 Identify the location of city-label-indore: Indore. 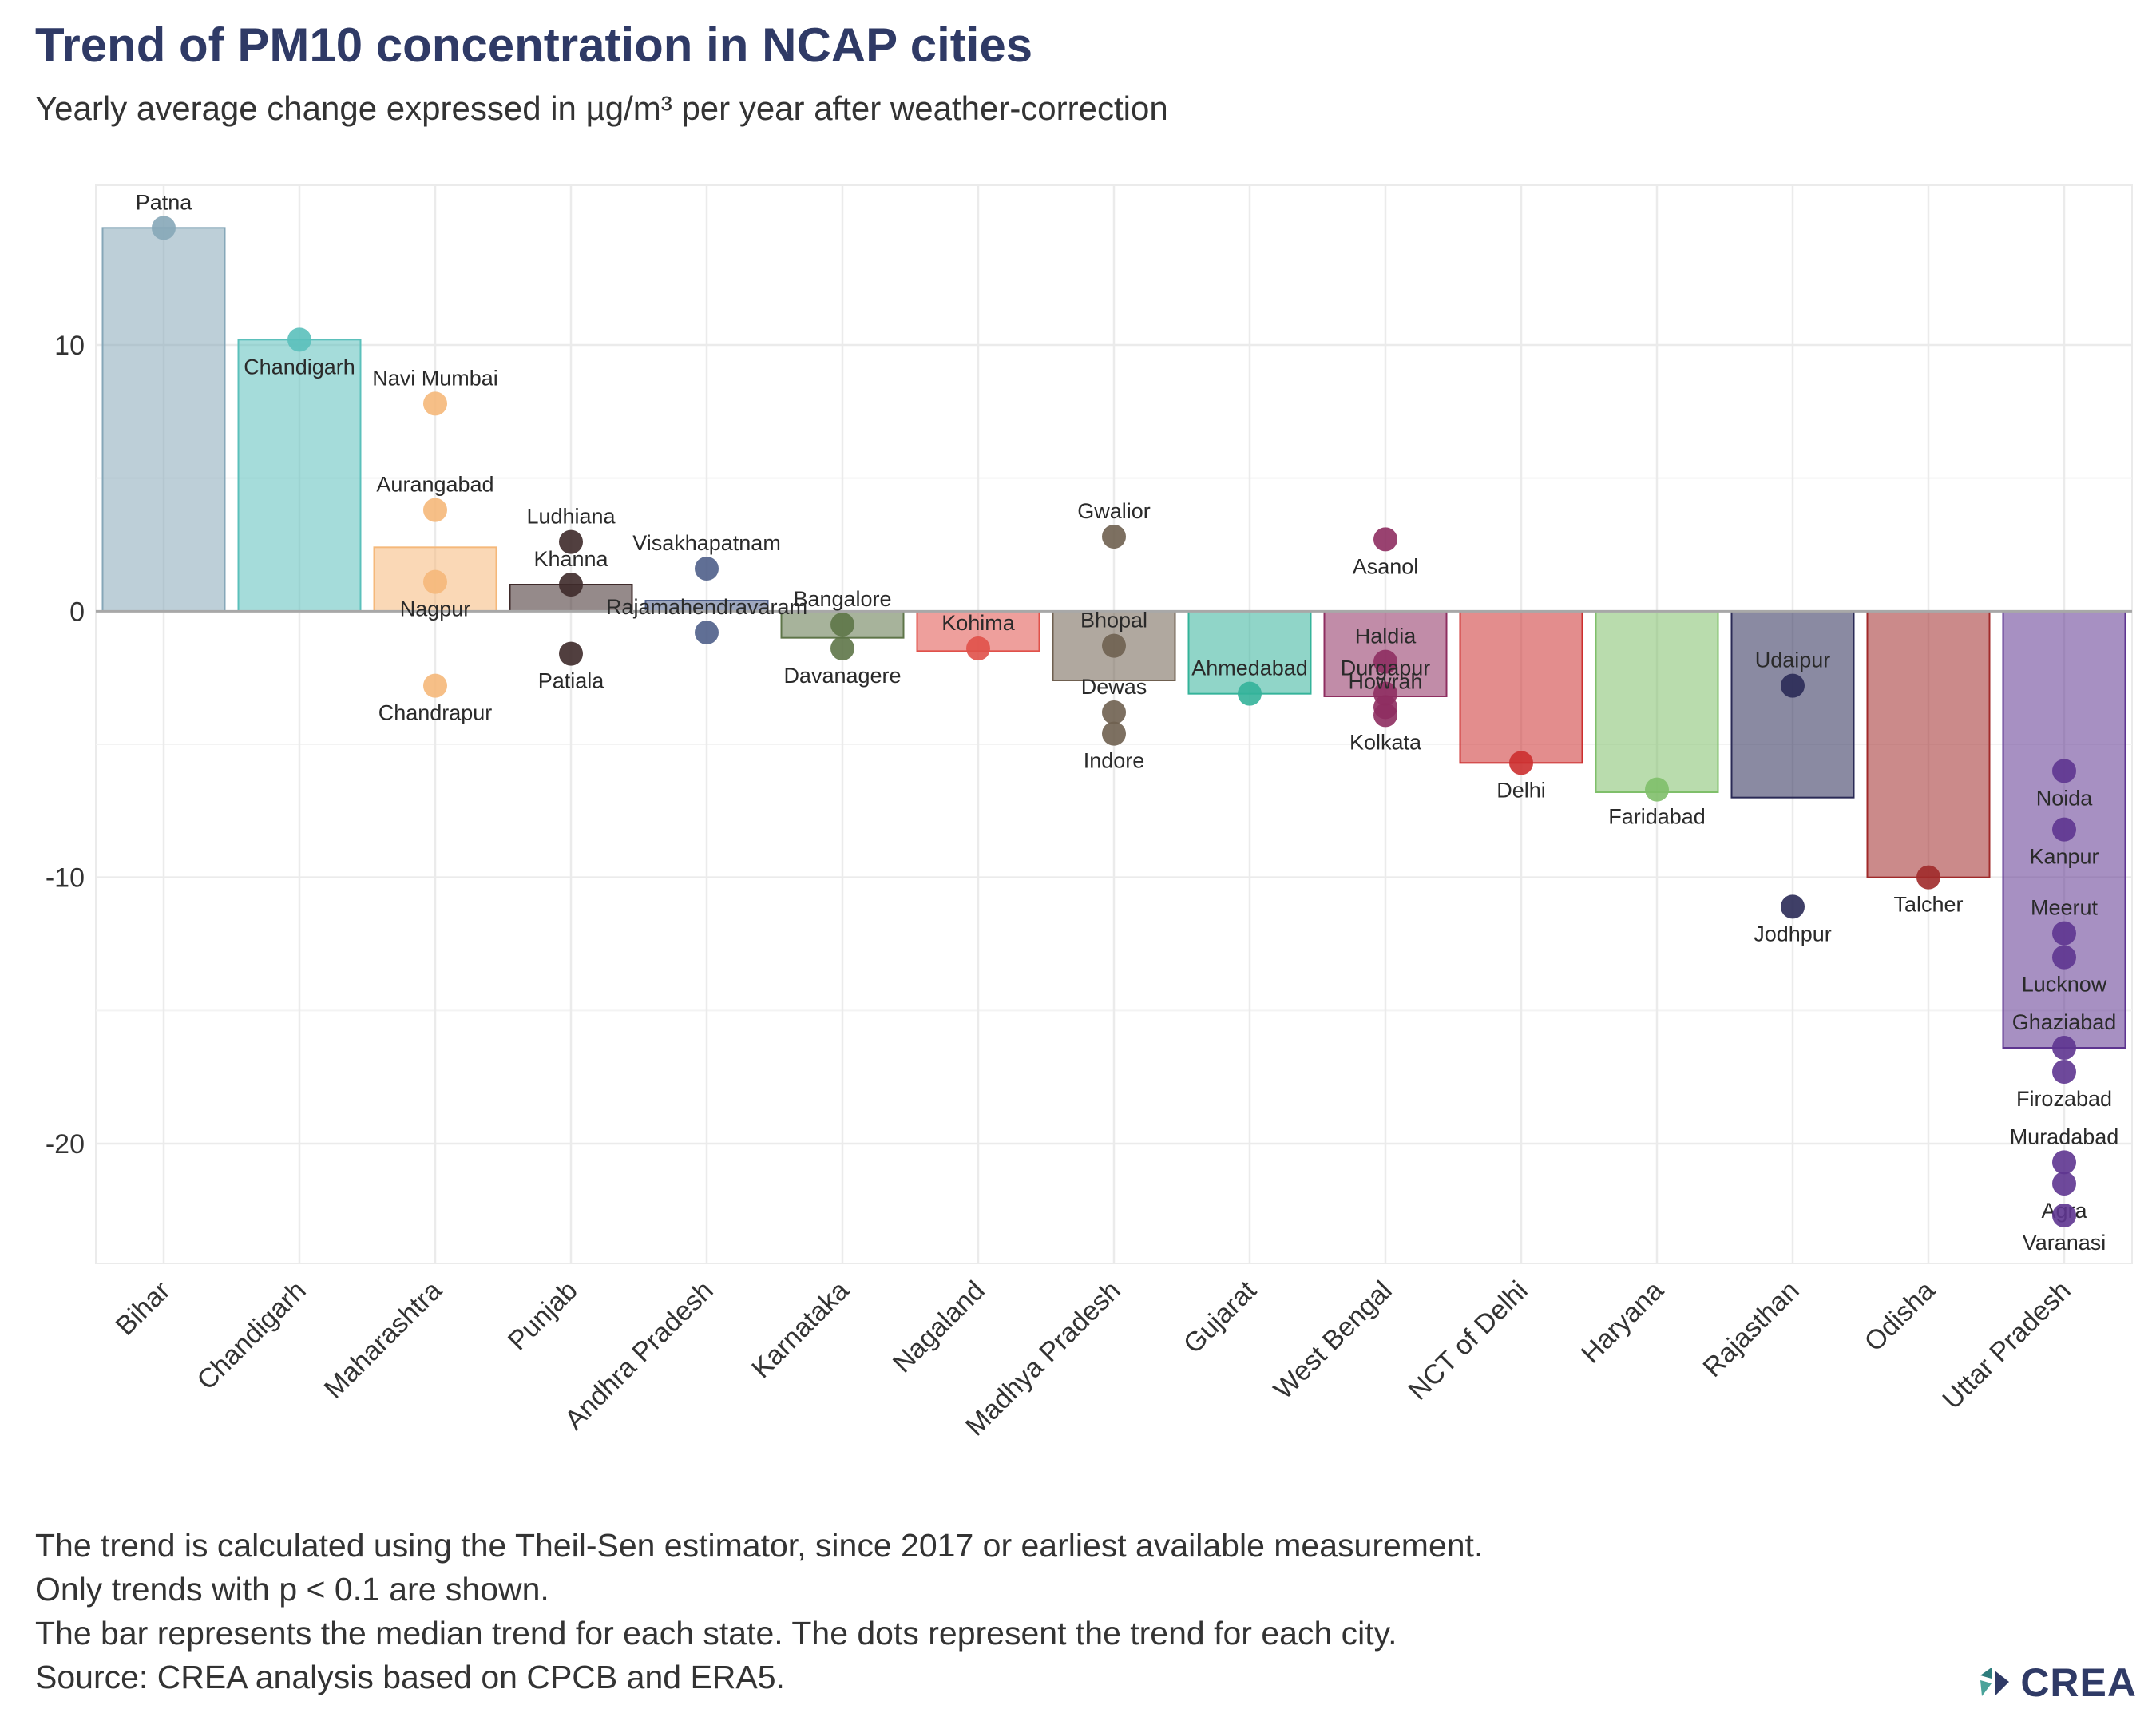
(1114, 761).